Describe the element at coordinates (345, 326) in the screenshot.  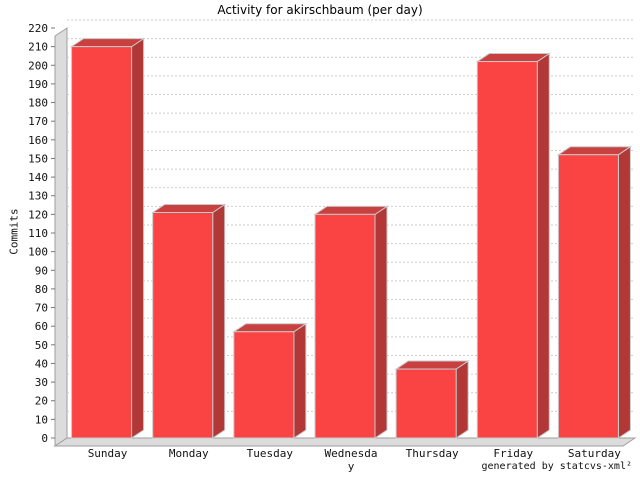
I see `bar-wednesday` at that location.